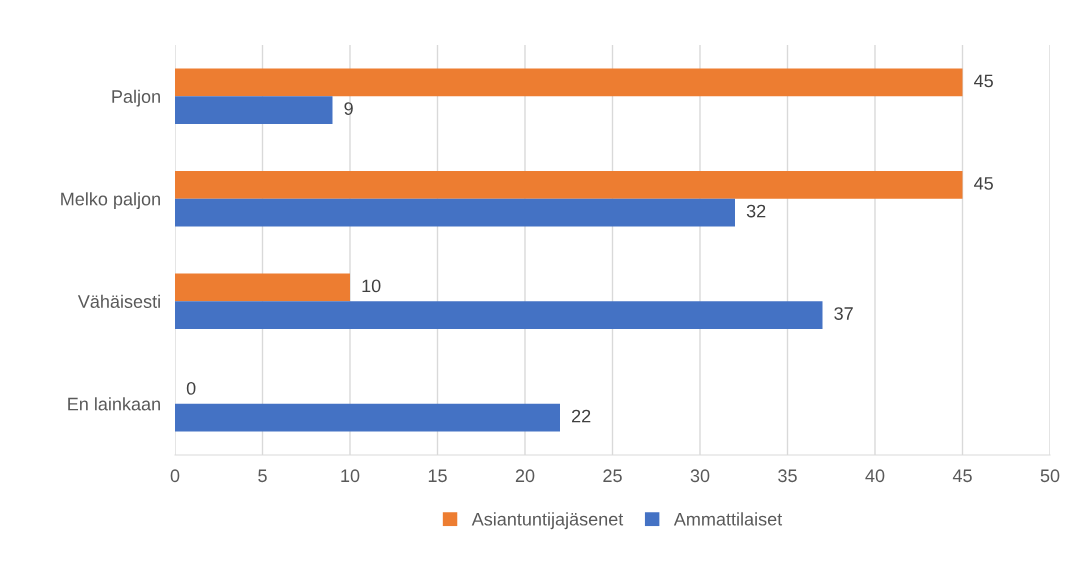 The height and width of the screenshot is (577, 1084). I want to click on x-tick-label: 25, so click(612, 476).